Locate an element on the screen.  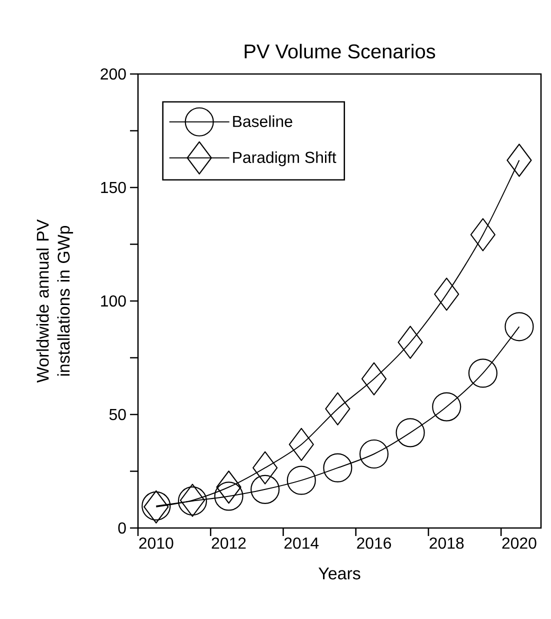
x-tick-label: 2014 is located at coordinates (301, 543).